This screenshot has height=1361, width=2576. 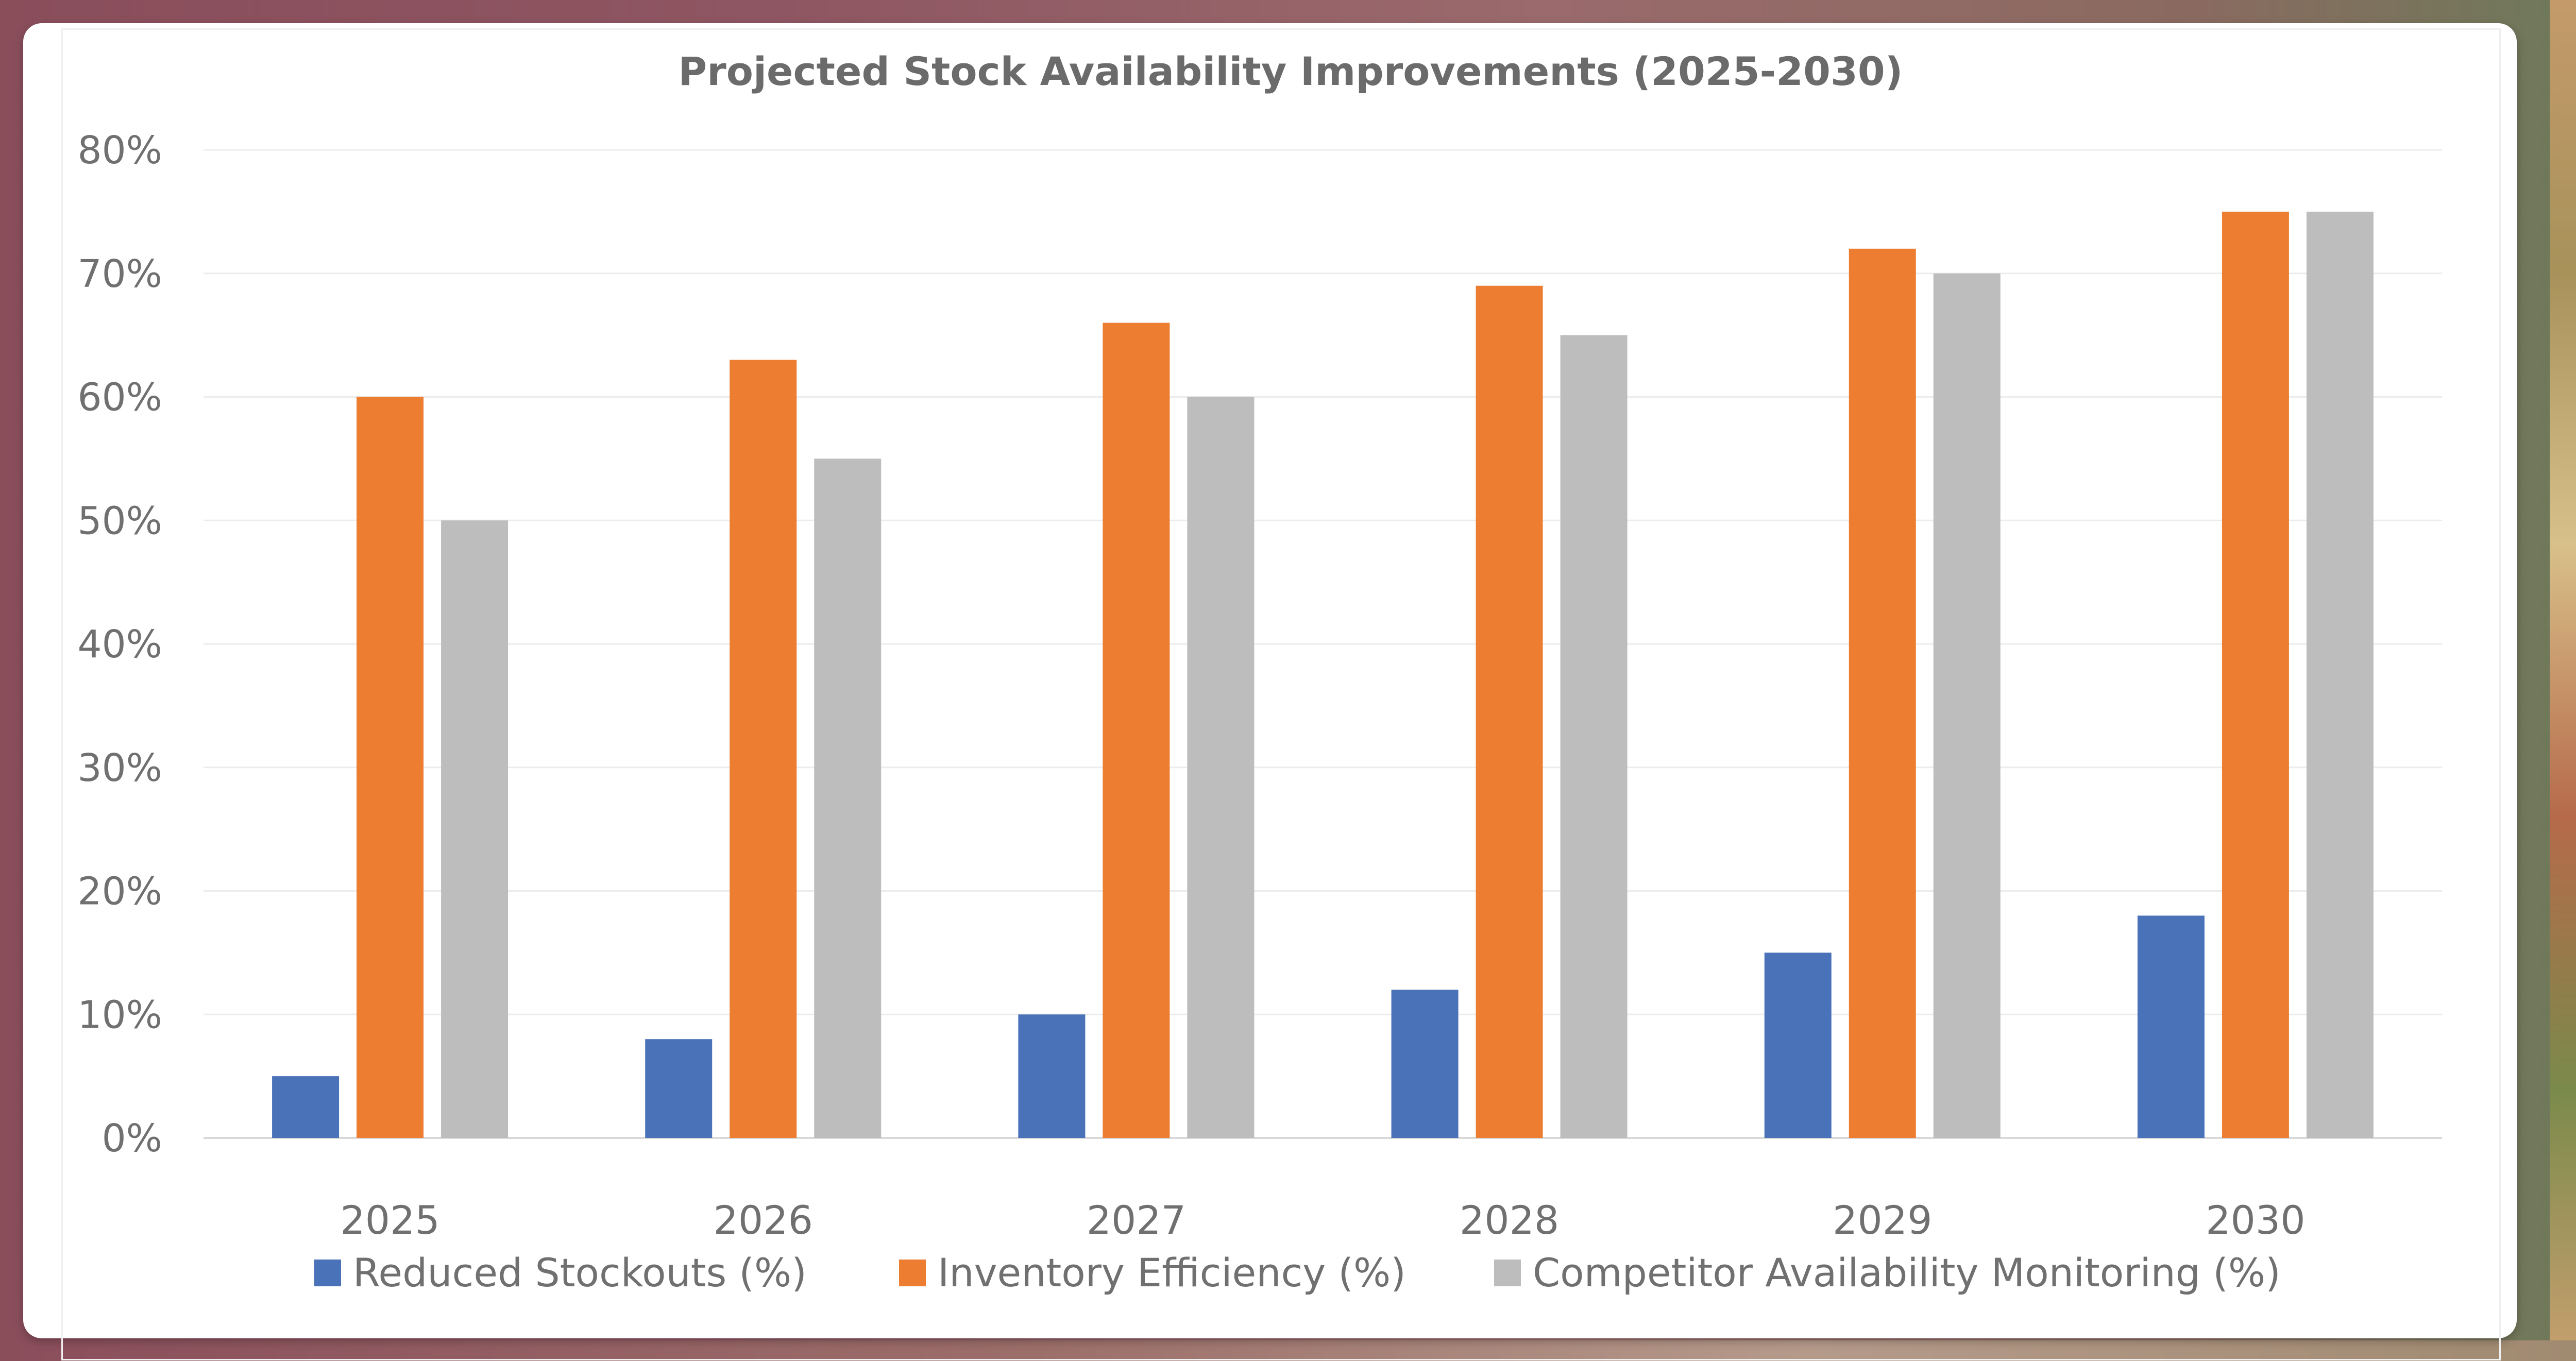 What do you see at coordinates (389, 1220) in the screenshot?
I see `x-tick-label: 2025` at bounding box center [389, 1220].